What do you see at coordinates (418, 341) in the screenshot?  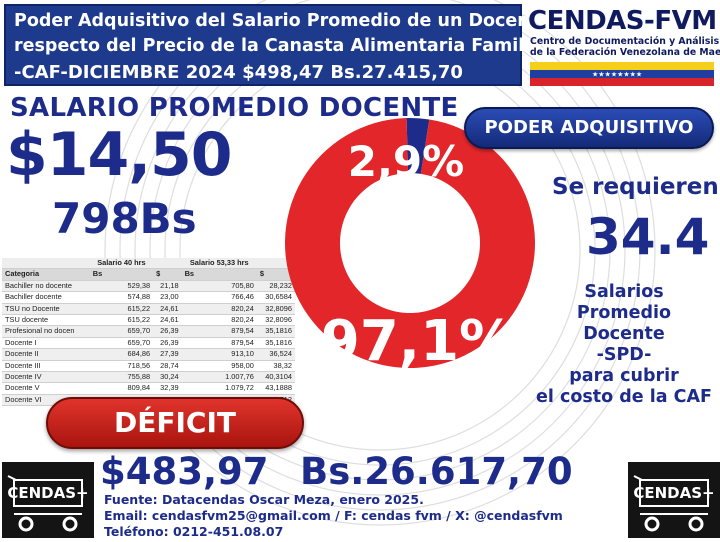 I see `data-label-deficit: 97,1%` at bounding box center [418, 341].